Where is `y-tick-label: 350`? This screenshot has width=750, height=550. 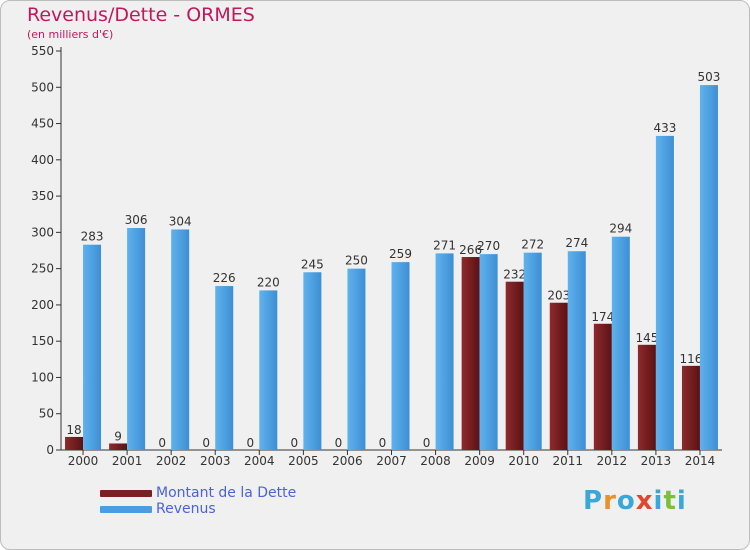
y-tick-label: 350 is located at coordinates (42, 196).